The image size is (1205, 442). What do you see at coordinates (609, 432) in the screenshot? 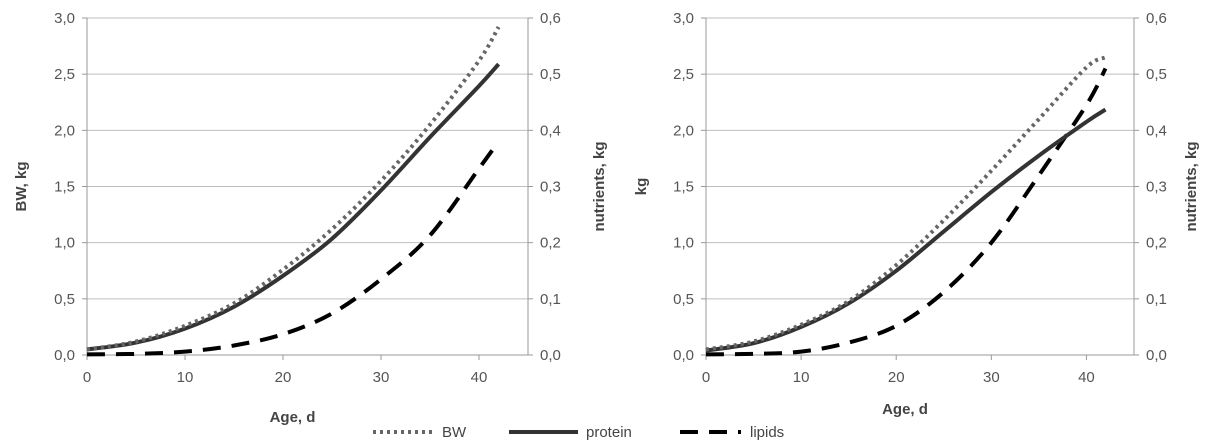
I see `legend-label-protein: protein` at bounding box center [609, 432].